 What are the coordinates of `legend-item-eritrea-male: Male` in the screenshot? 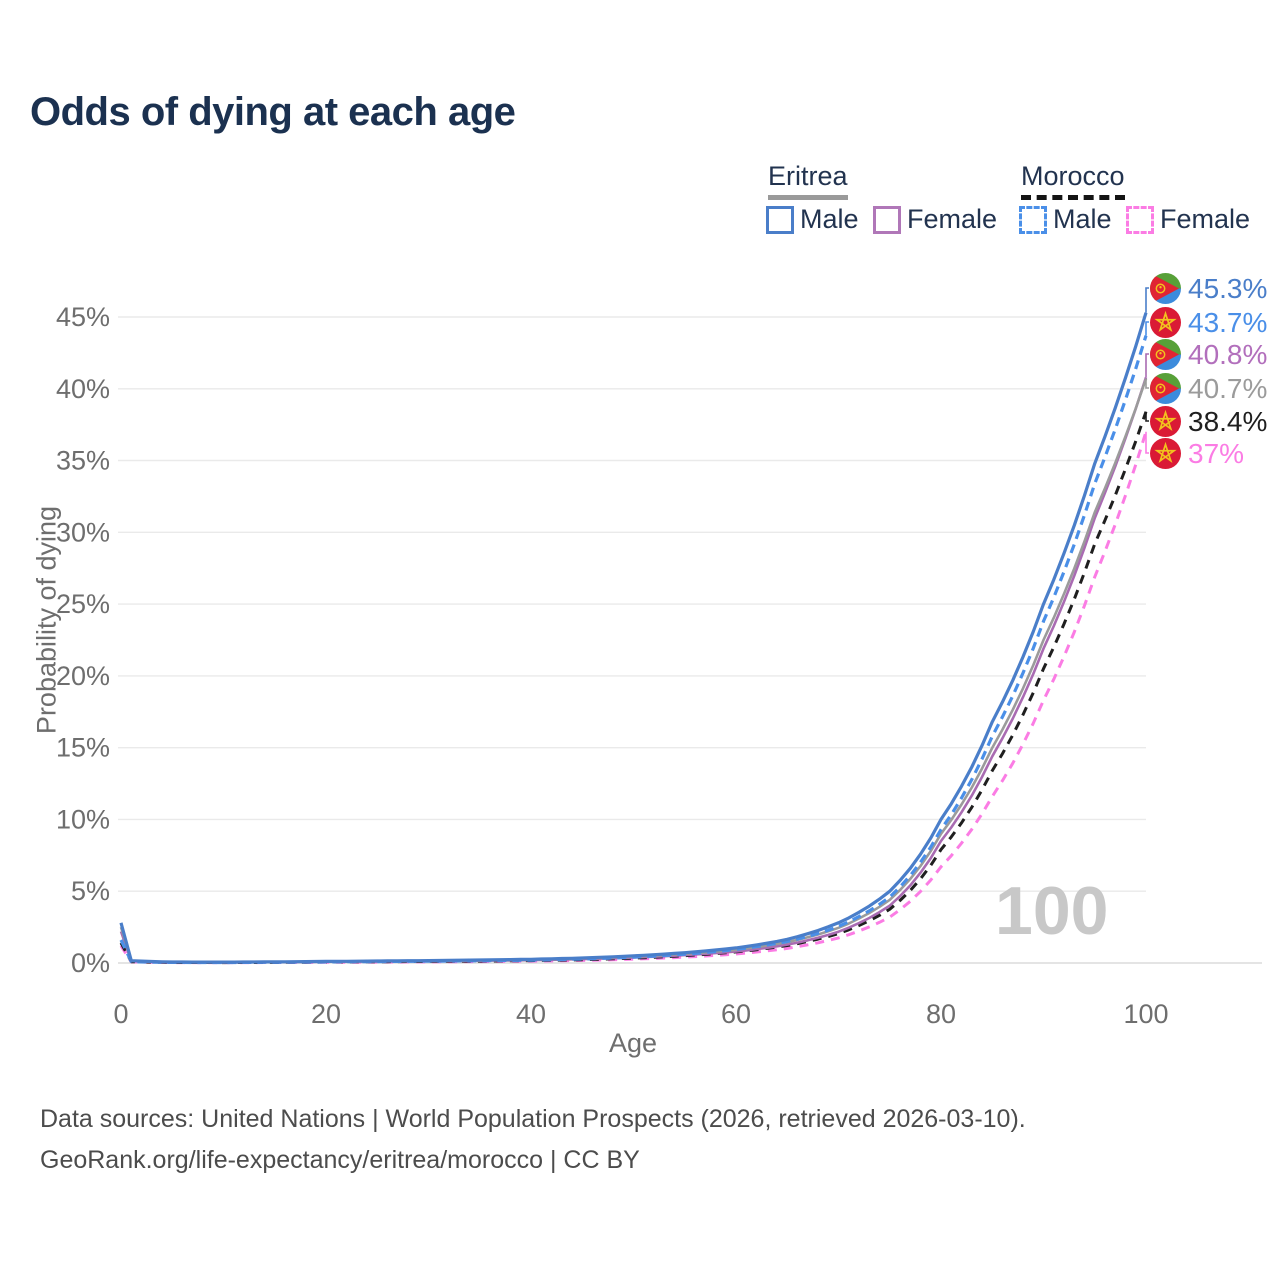 It's located at (812, 219).